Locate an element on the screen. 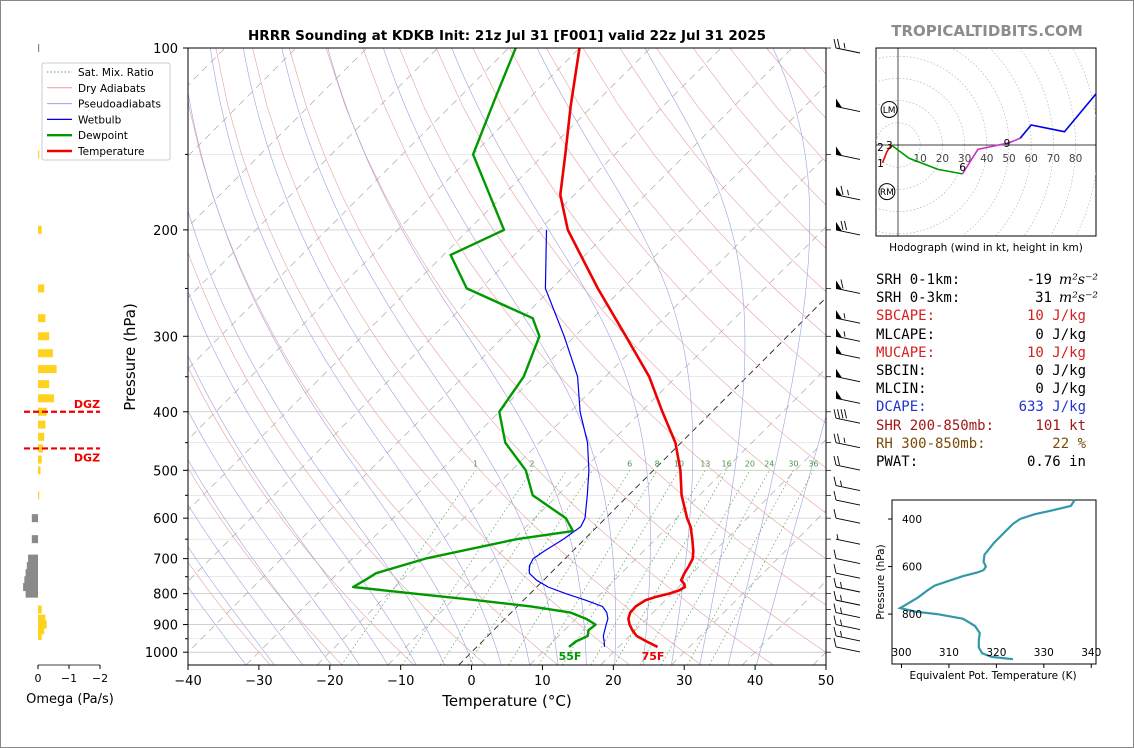 This screenshot has width=1134, height=748. y-axis-label: Pressure (hPa) is located at coordinates (130, 357).